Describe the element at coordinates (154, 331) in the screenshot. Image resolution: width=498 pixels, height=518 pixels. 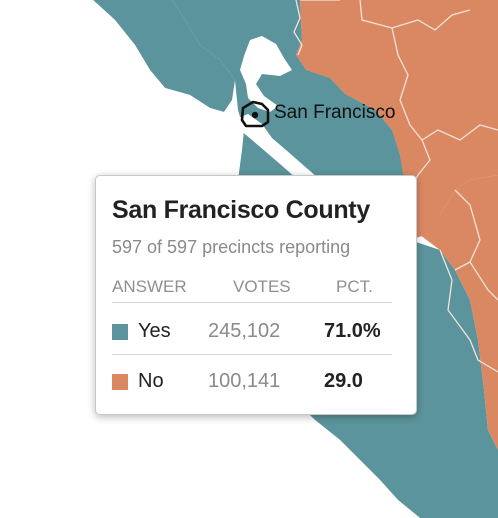
I see `answer-label: Yes` at that location.